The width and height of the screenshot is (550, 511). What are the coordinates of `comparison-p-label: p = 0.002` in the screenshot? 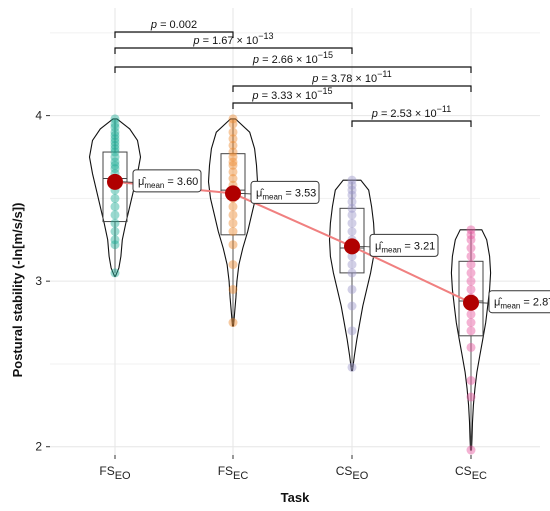 It's located at (173, 25).